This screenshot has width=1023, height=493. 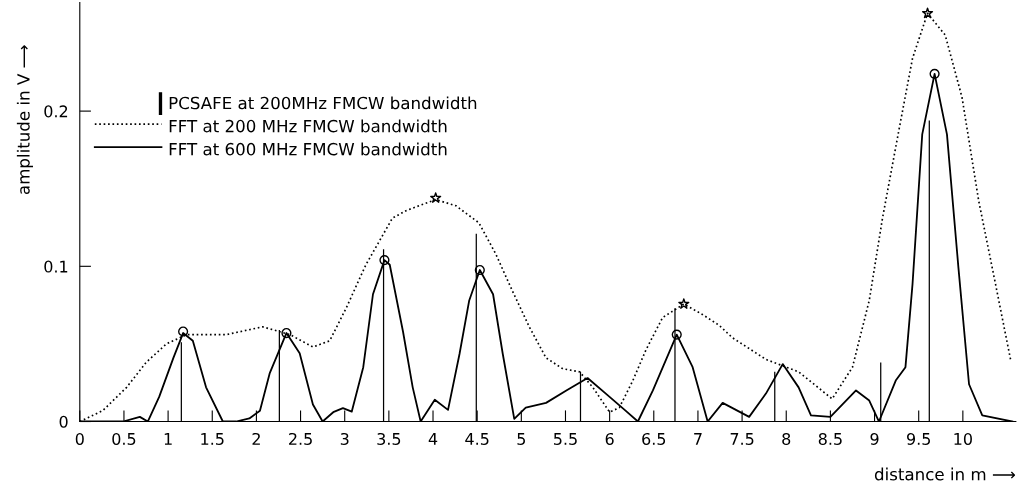 I want to click on y-axis-title: amplitude in V ⟶, so click(x=24, y=120).